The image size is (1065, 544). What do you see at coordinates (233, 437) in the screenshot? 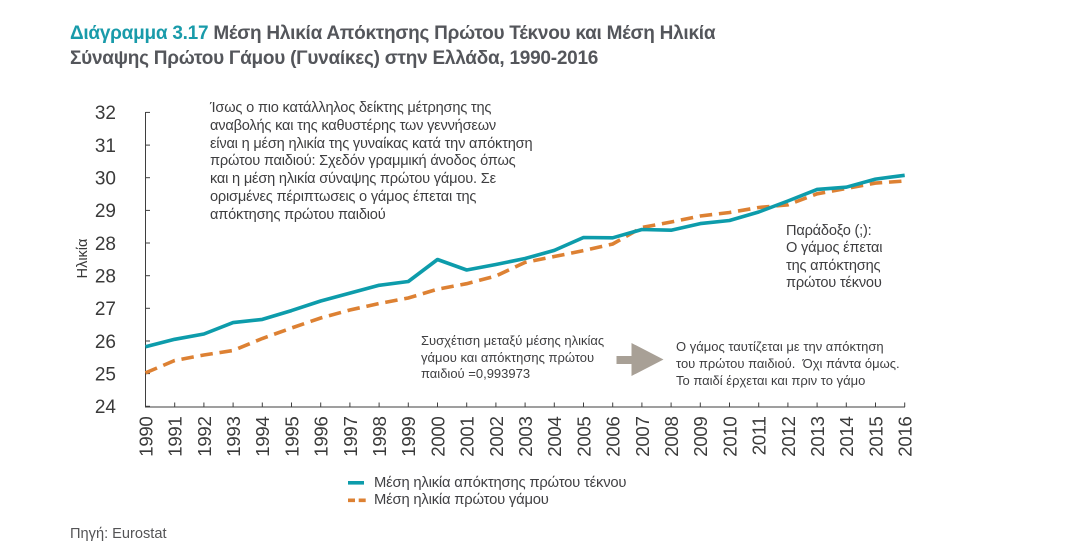
I see `svg-text: 1993` at bounding box center [233, 437].